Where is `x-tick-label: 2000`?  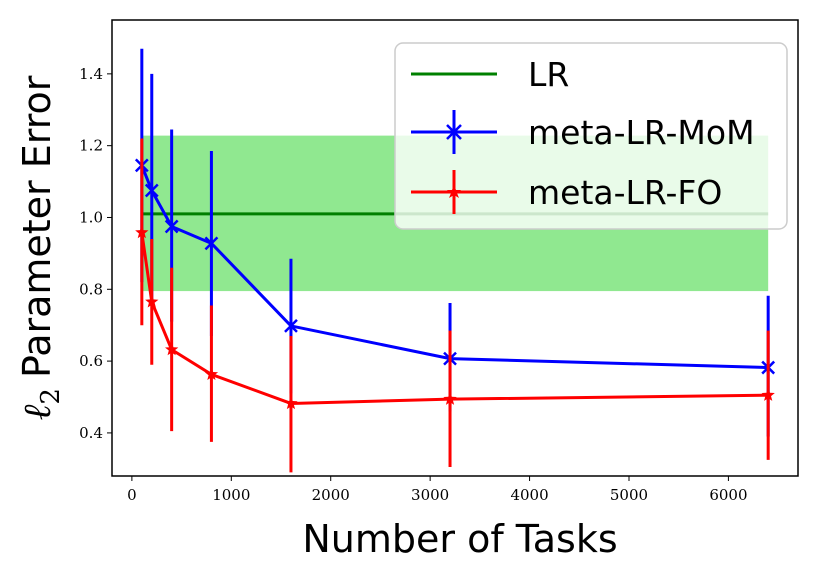
x-tick-label: 2000 is located at coordinates (331, 495).